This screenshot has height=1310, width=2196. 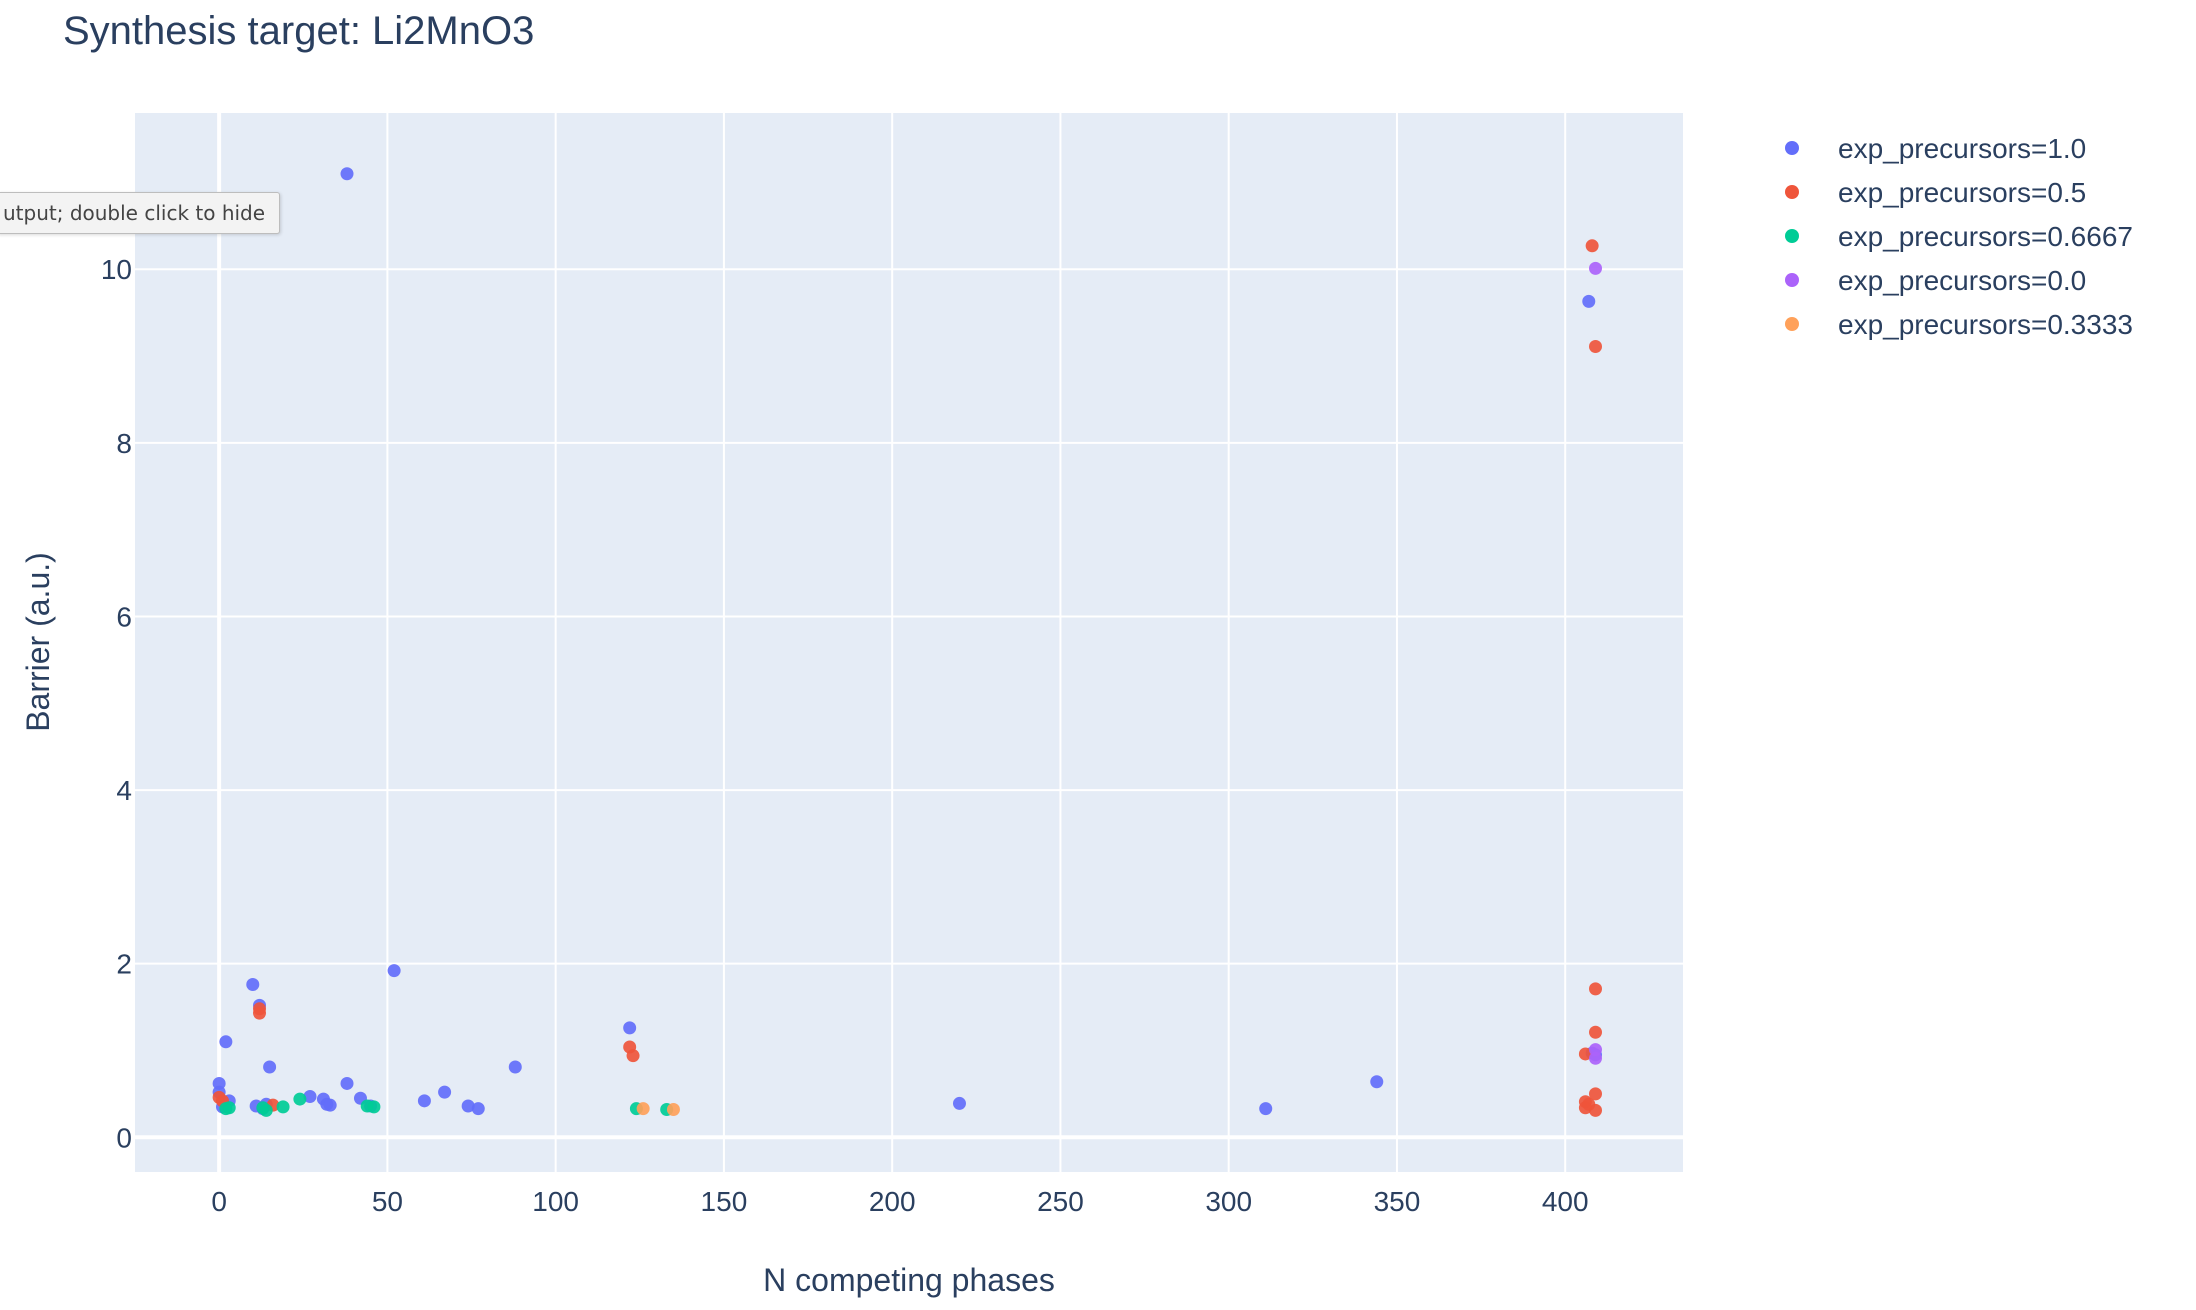 I want to click on legend-item: exp_precursors=0.0, so click(x=1935, y=280).